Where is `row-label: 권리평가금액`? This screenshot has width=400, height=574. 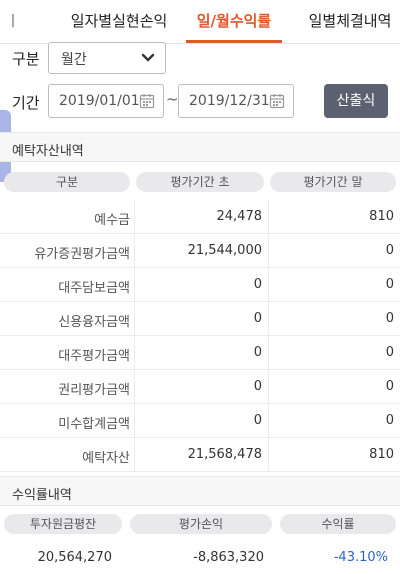 row-label: 권리평가금액 is located at coordinates (94, 390).